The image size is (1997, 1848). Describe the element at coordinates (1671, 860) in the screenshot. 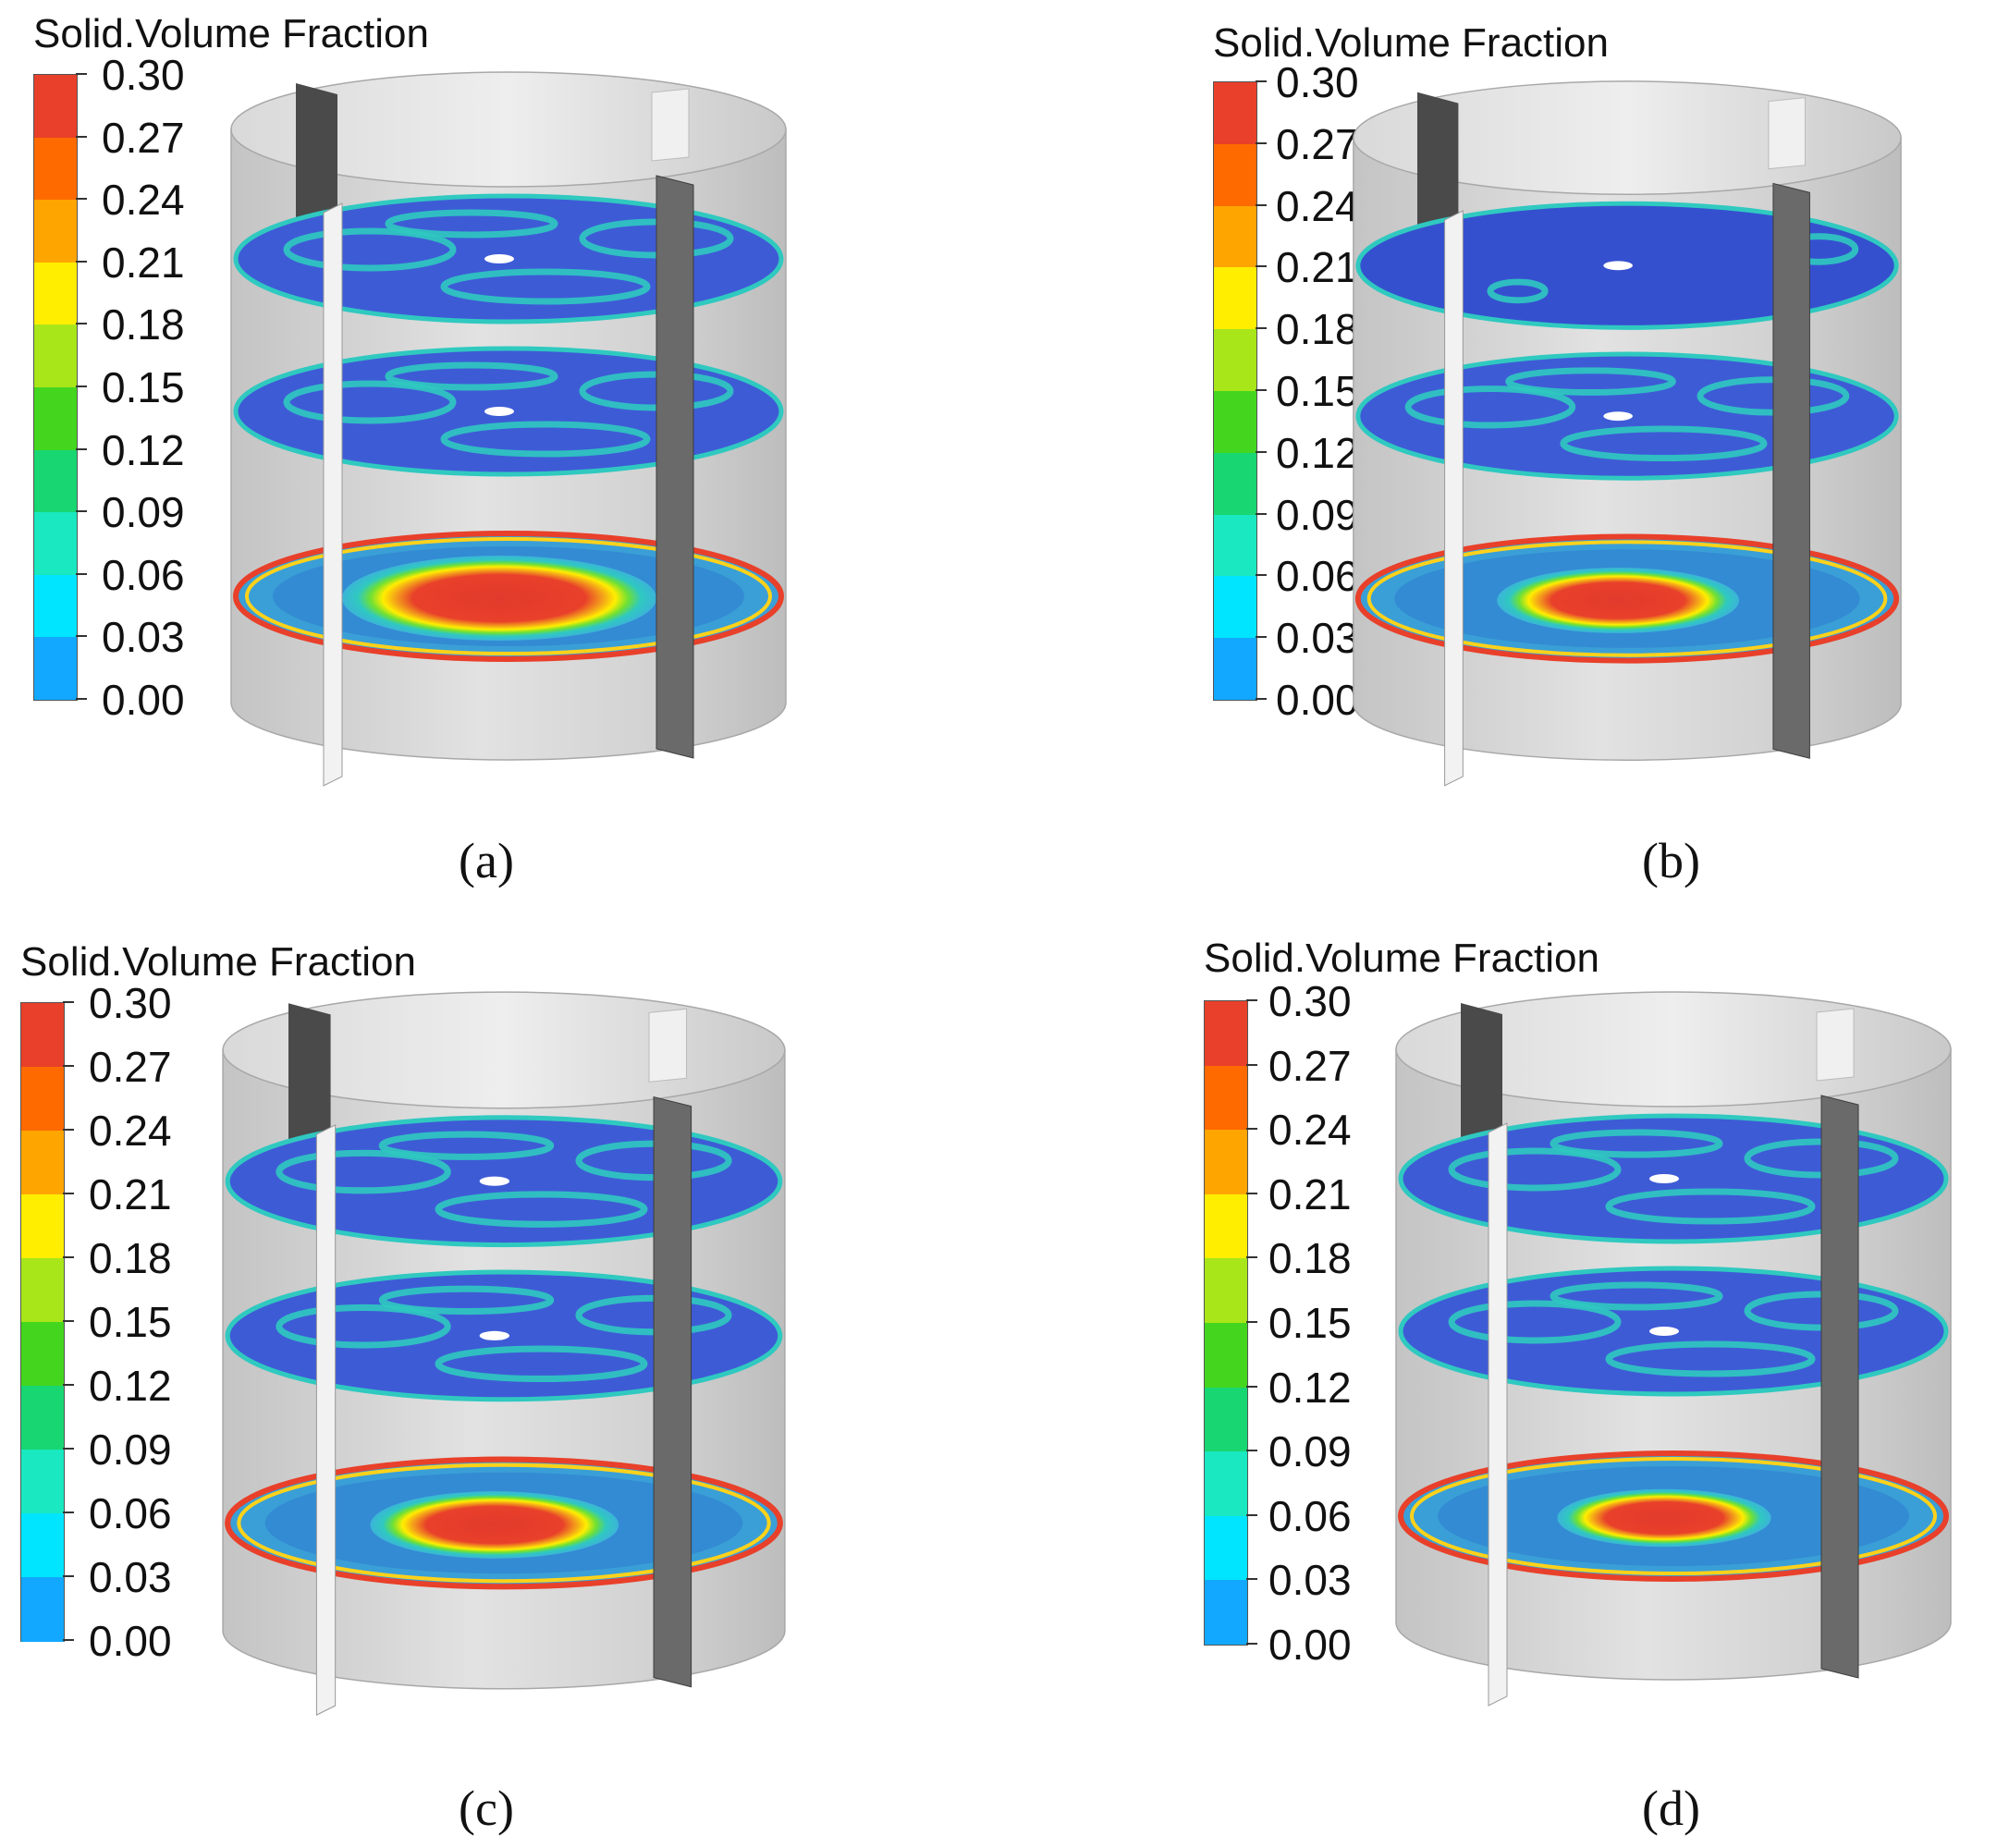

I see `panel-caption: (b)` at that location.